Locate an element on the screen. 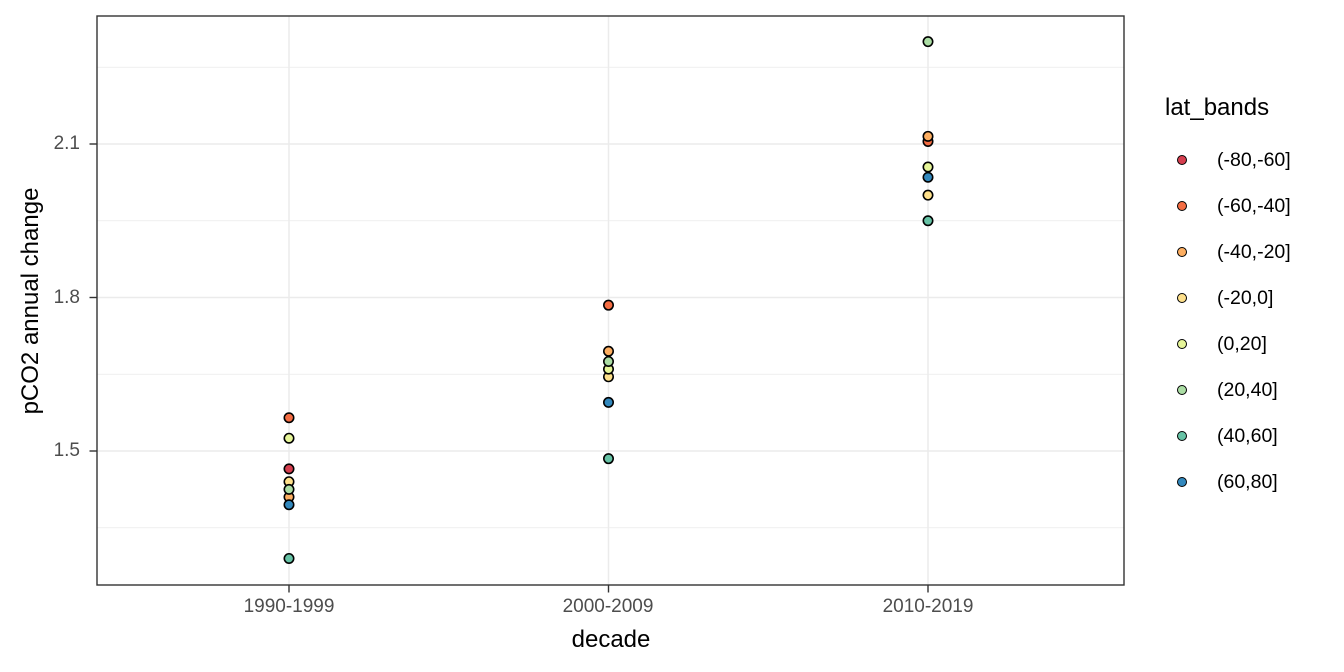  legend-item: (20,40] is located at coordinates (1227, 390).